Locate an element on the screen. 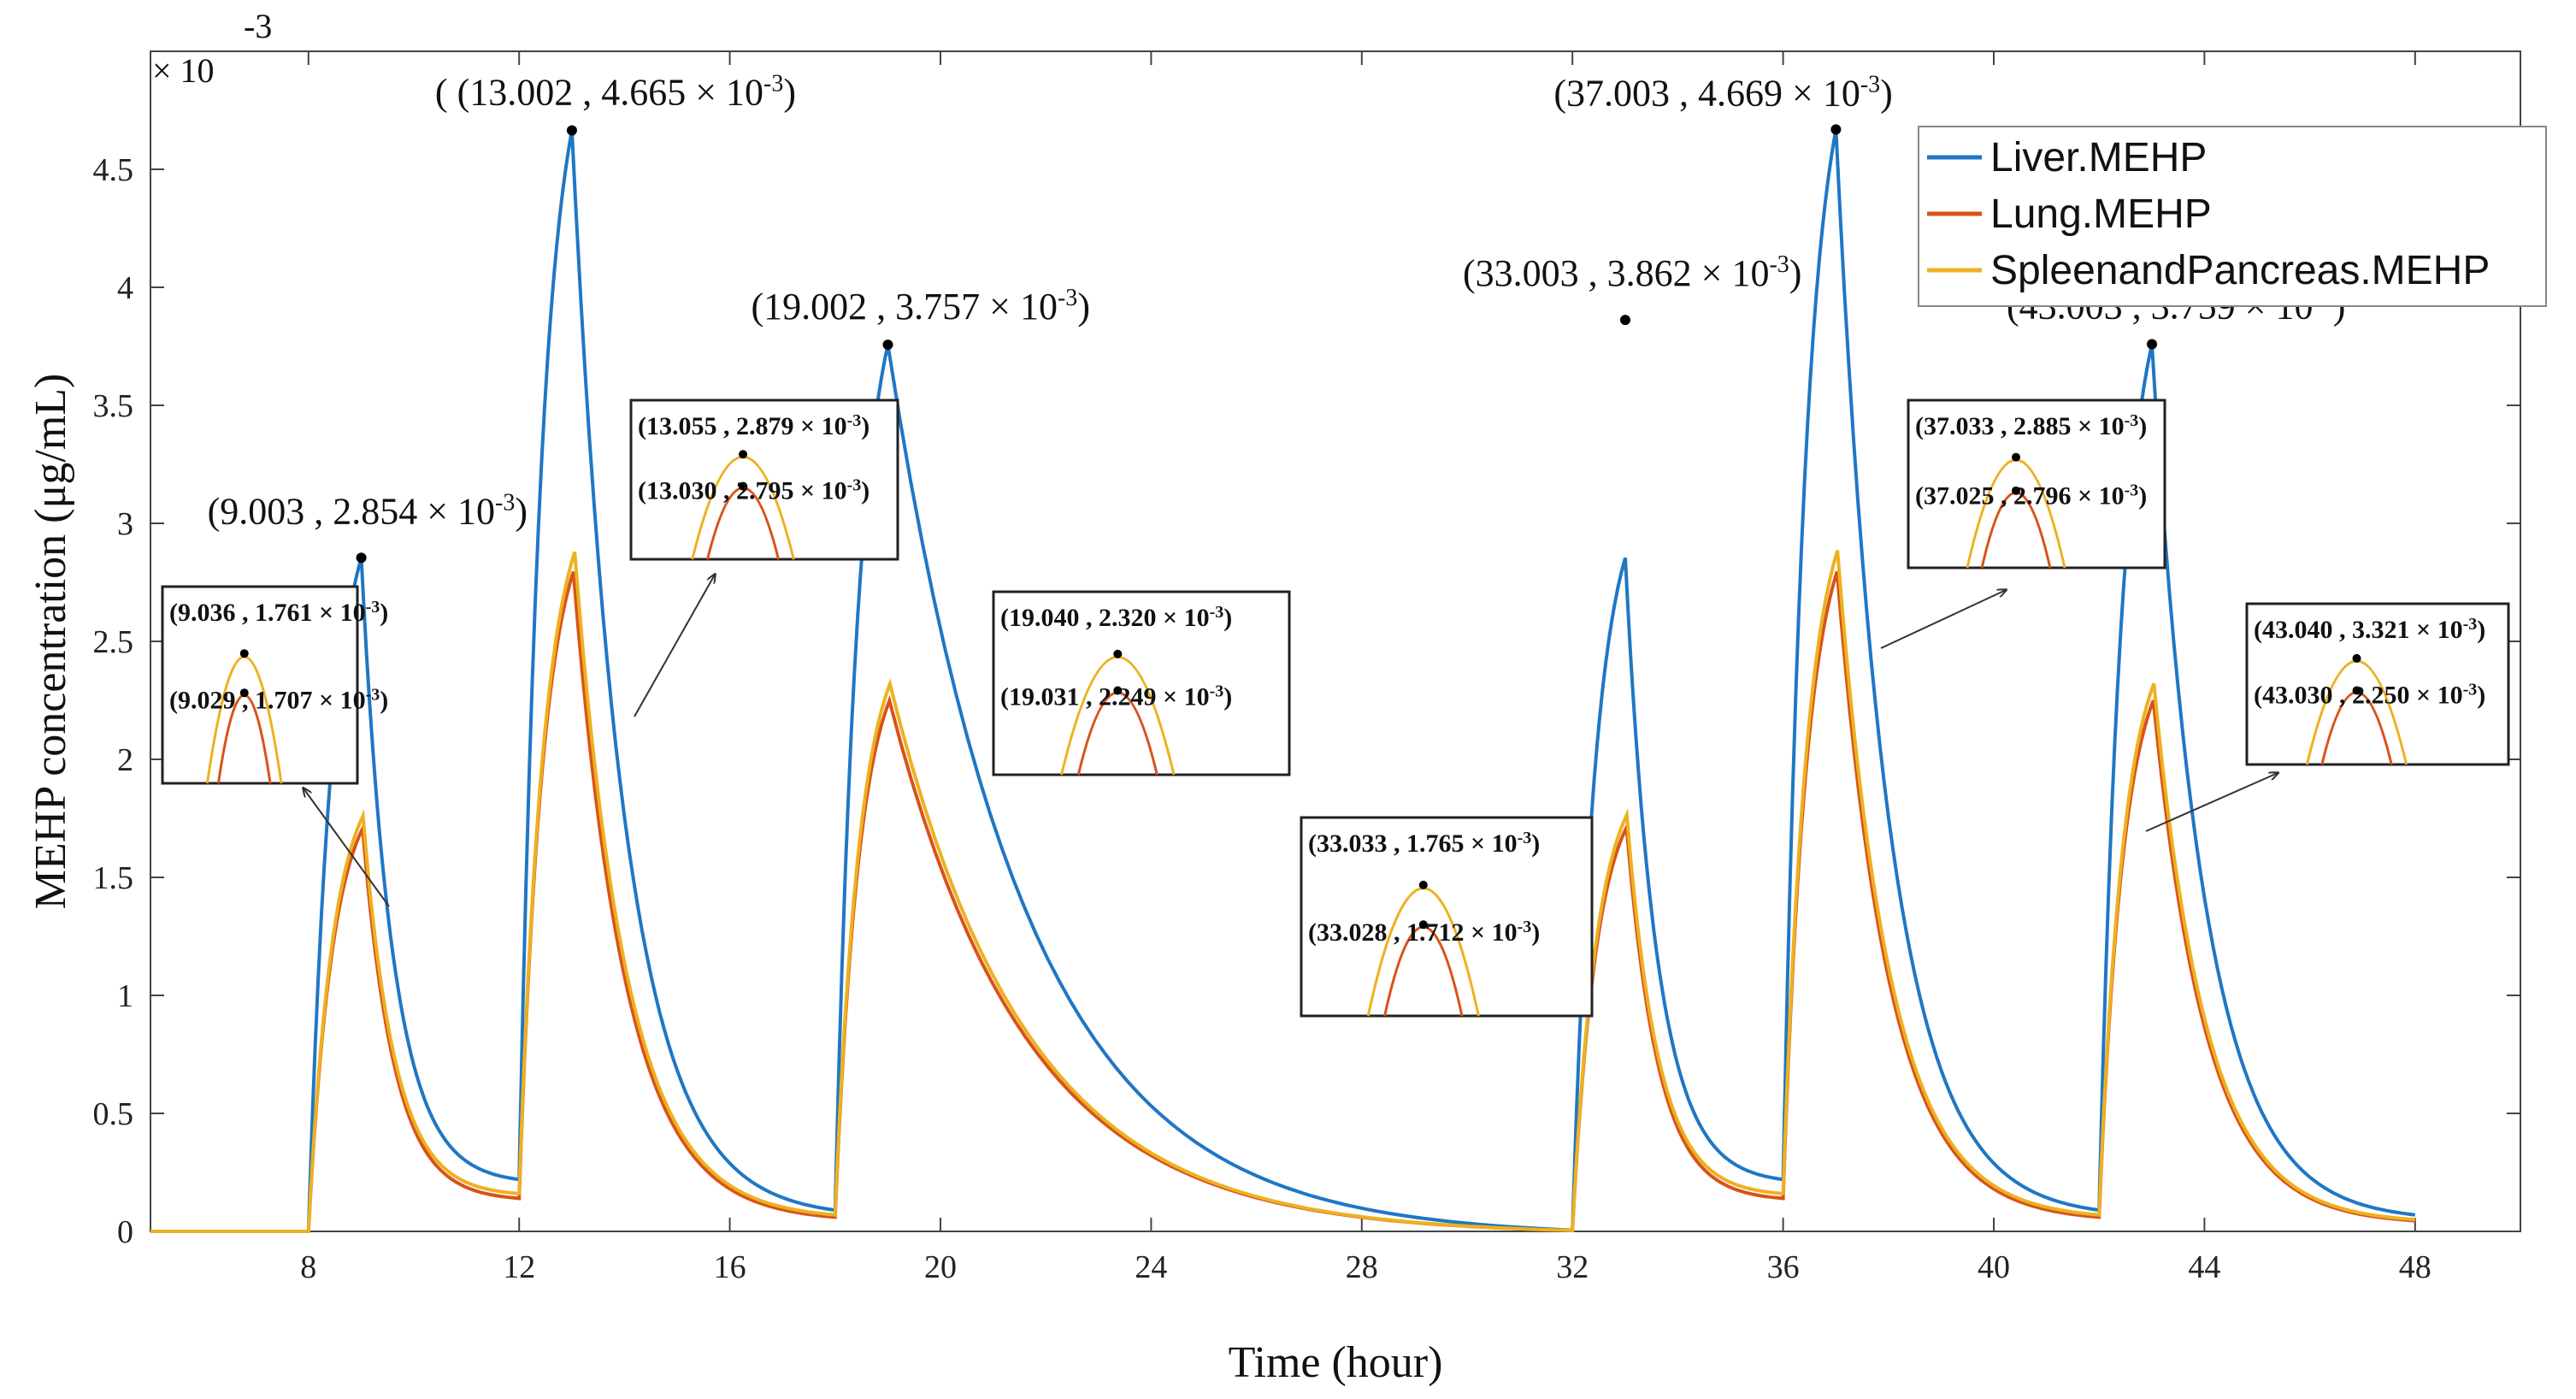 The width and height of the screenshot is (2576, 1399). y-multiplier-exponent: -3 is located at coordinates (258, 26).